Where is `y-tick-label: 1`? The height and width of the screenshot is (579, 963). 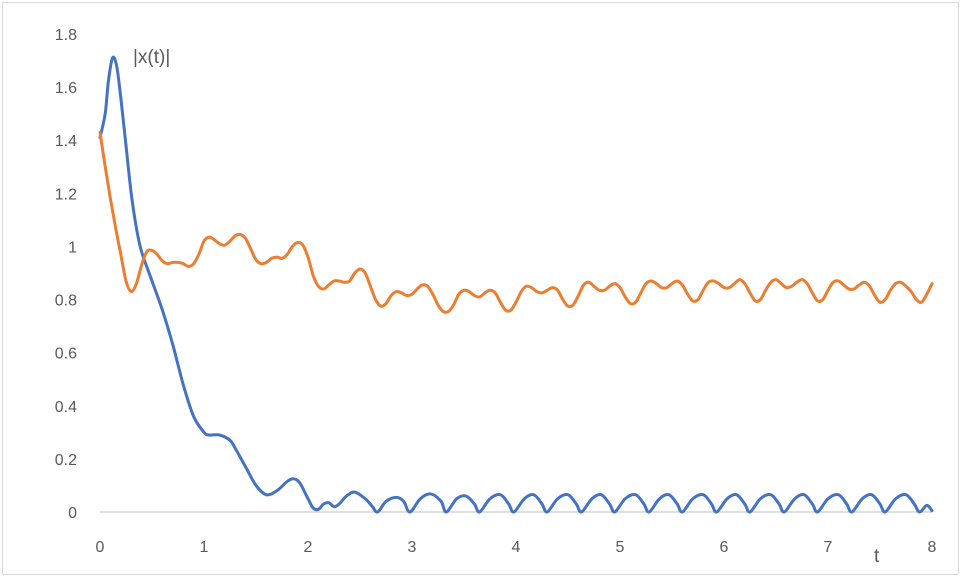 y-tick-label: 1 is located at coordinates (72, 247).